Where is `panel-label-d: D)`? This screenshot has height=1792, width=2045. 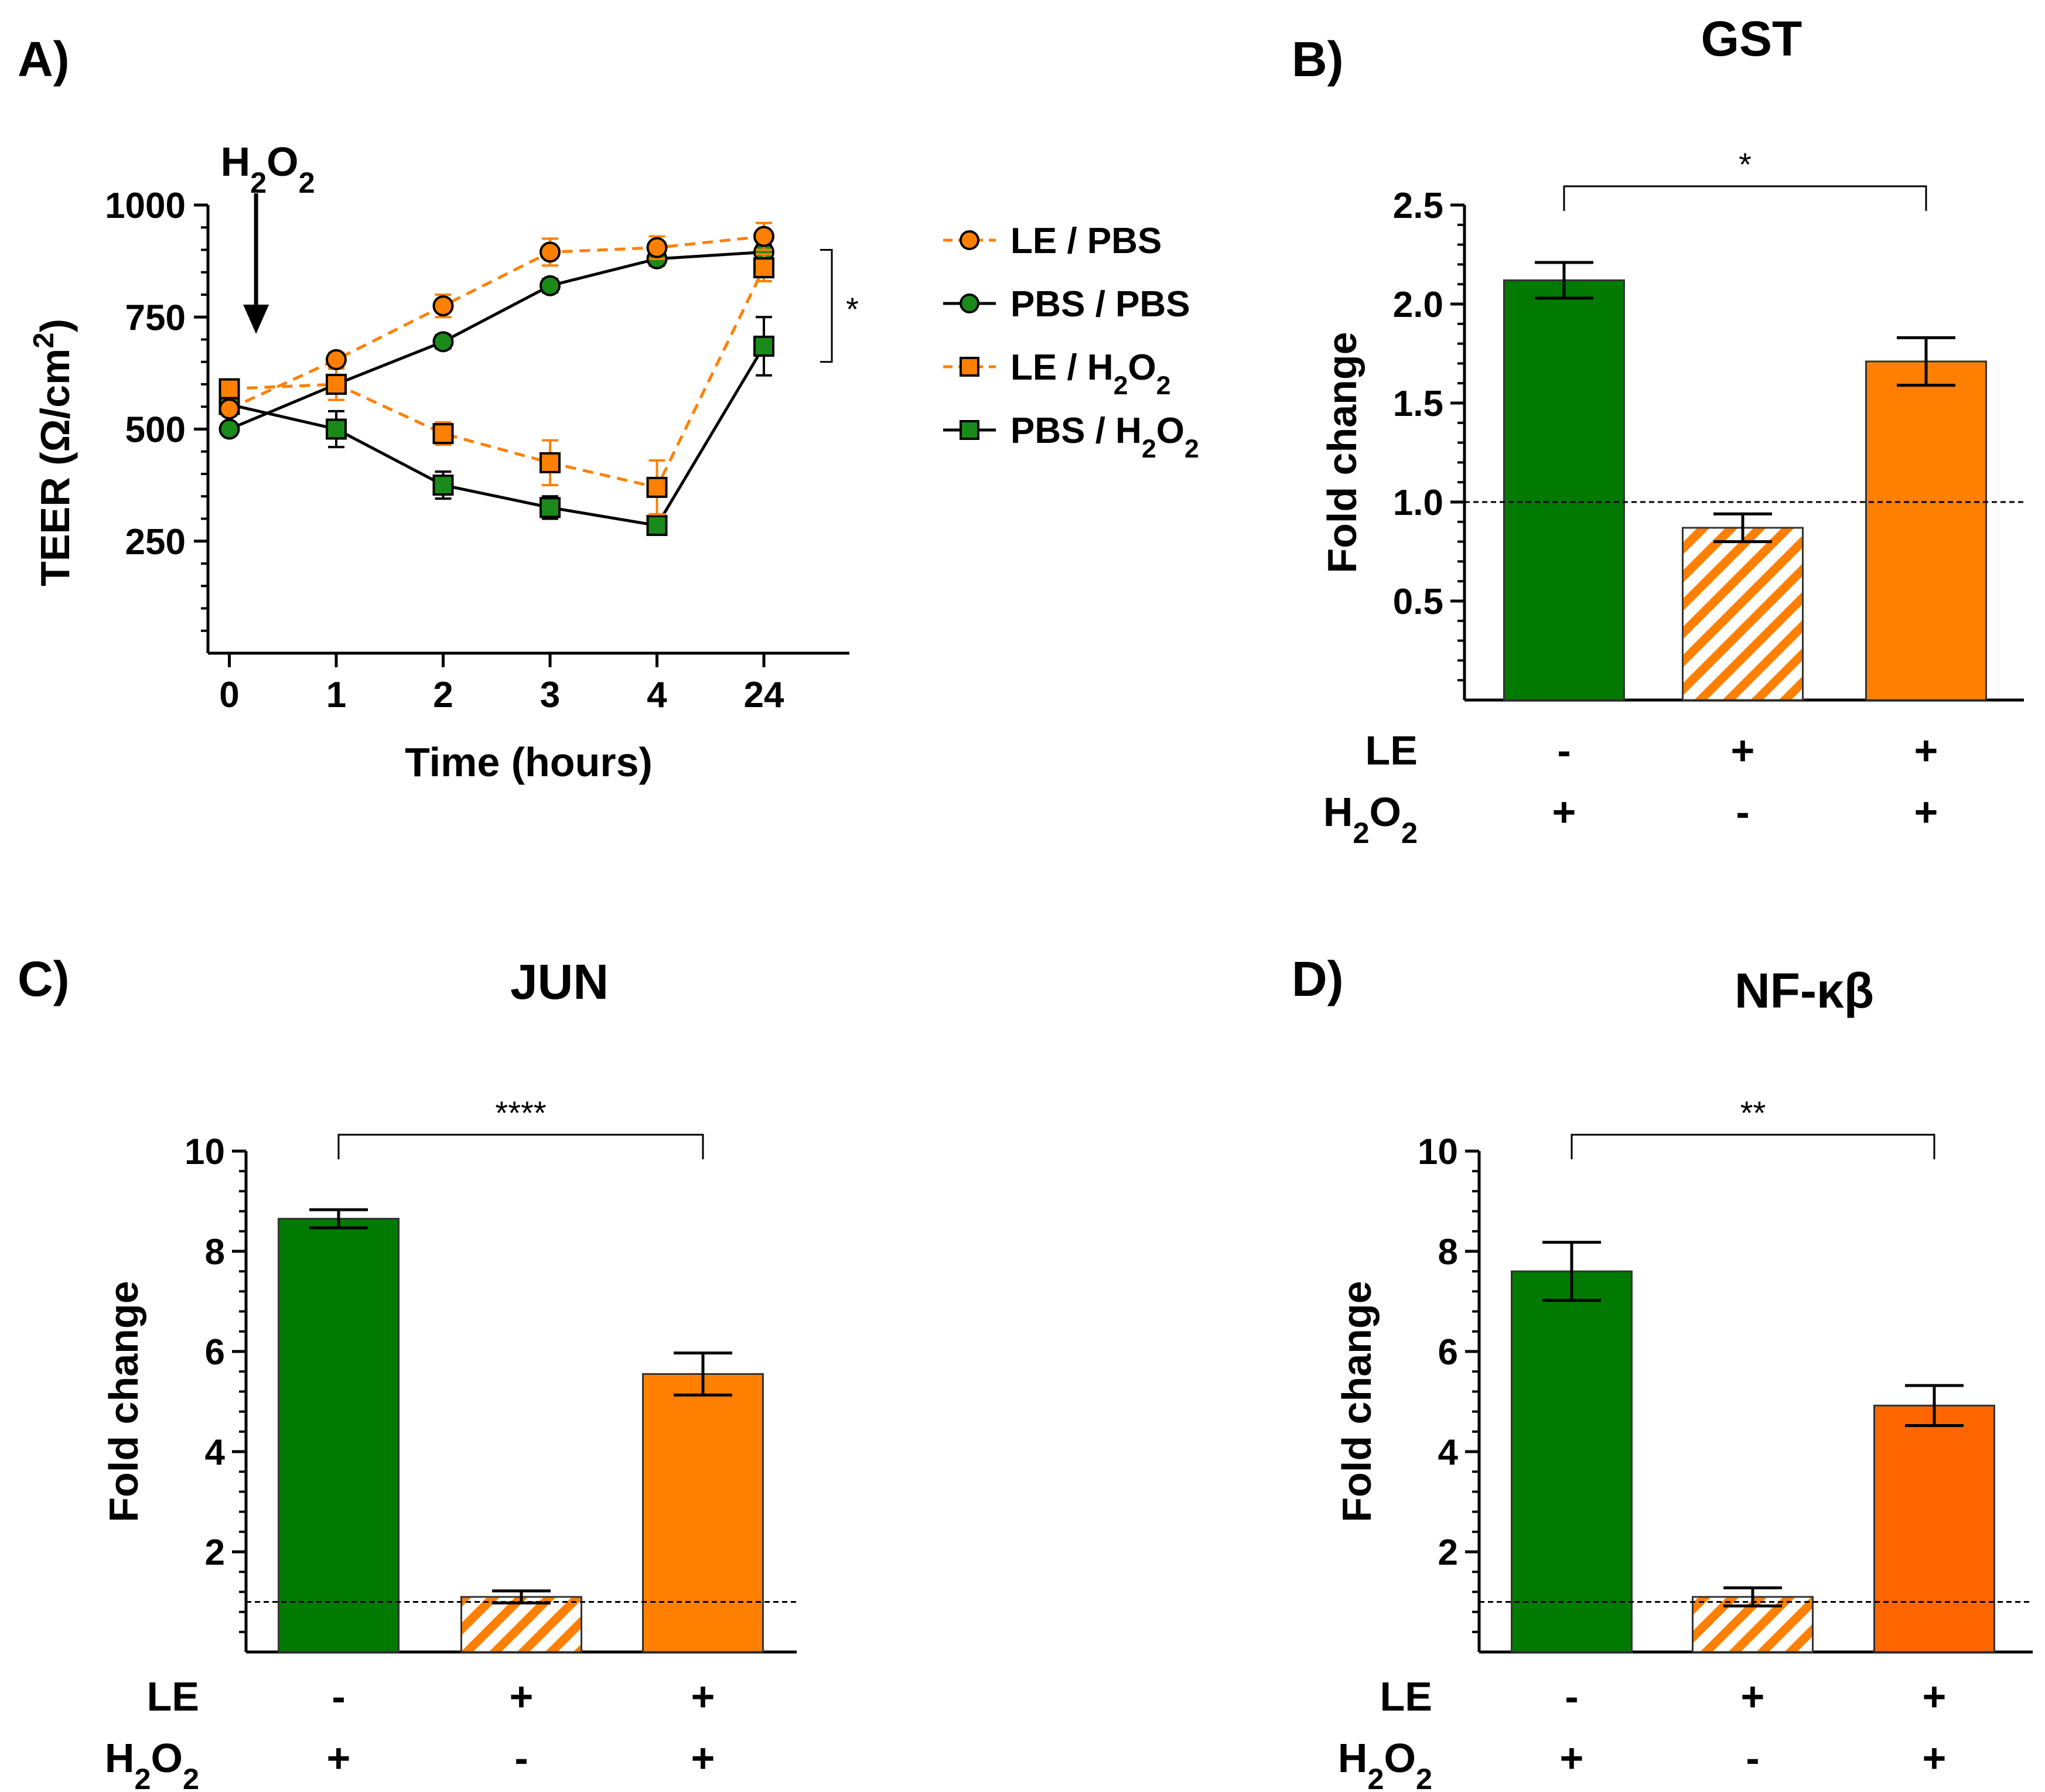 panel-label-d: D) is located at coordinates (1318, 978).